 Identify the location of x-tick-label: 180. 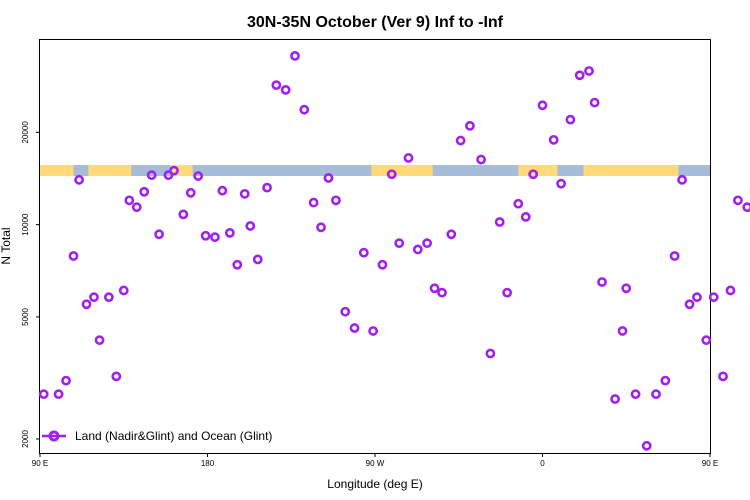
(208, 463).